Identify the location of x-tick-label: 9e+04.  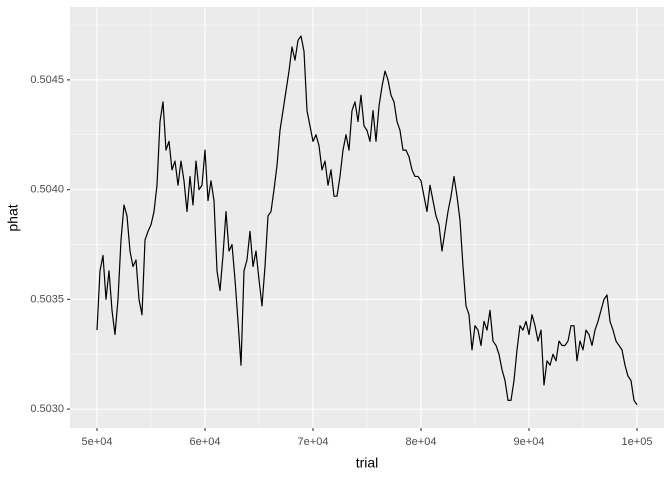
(529, 442).